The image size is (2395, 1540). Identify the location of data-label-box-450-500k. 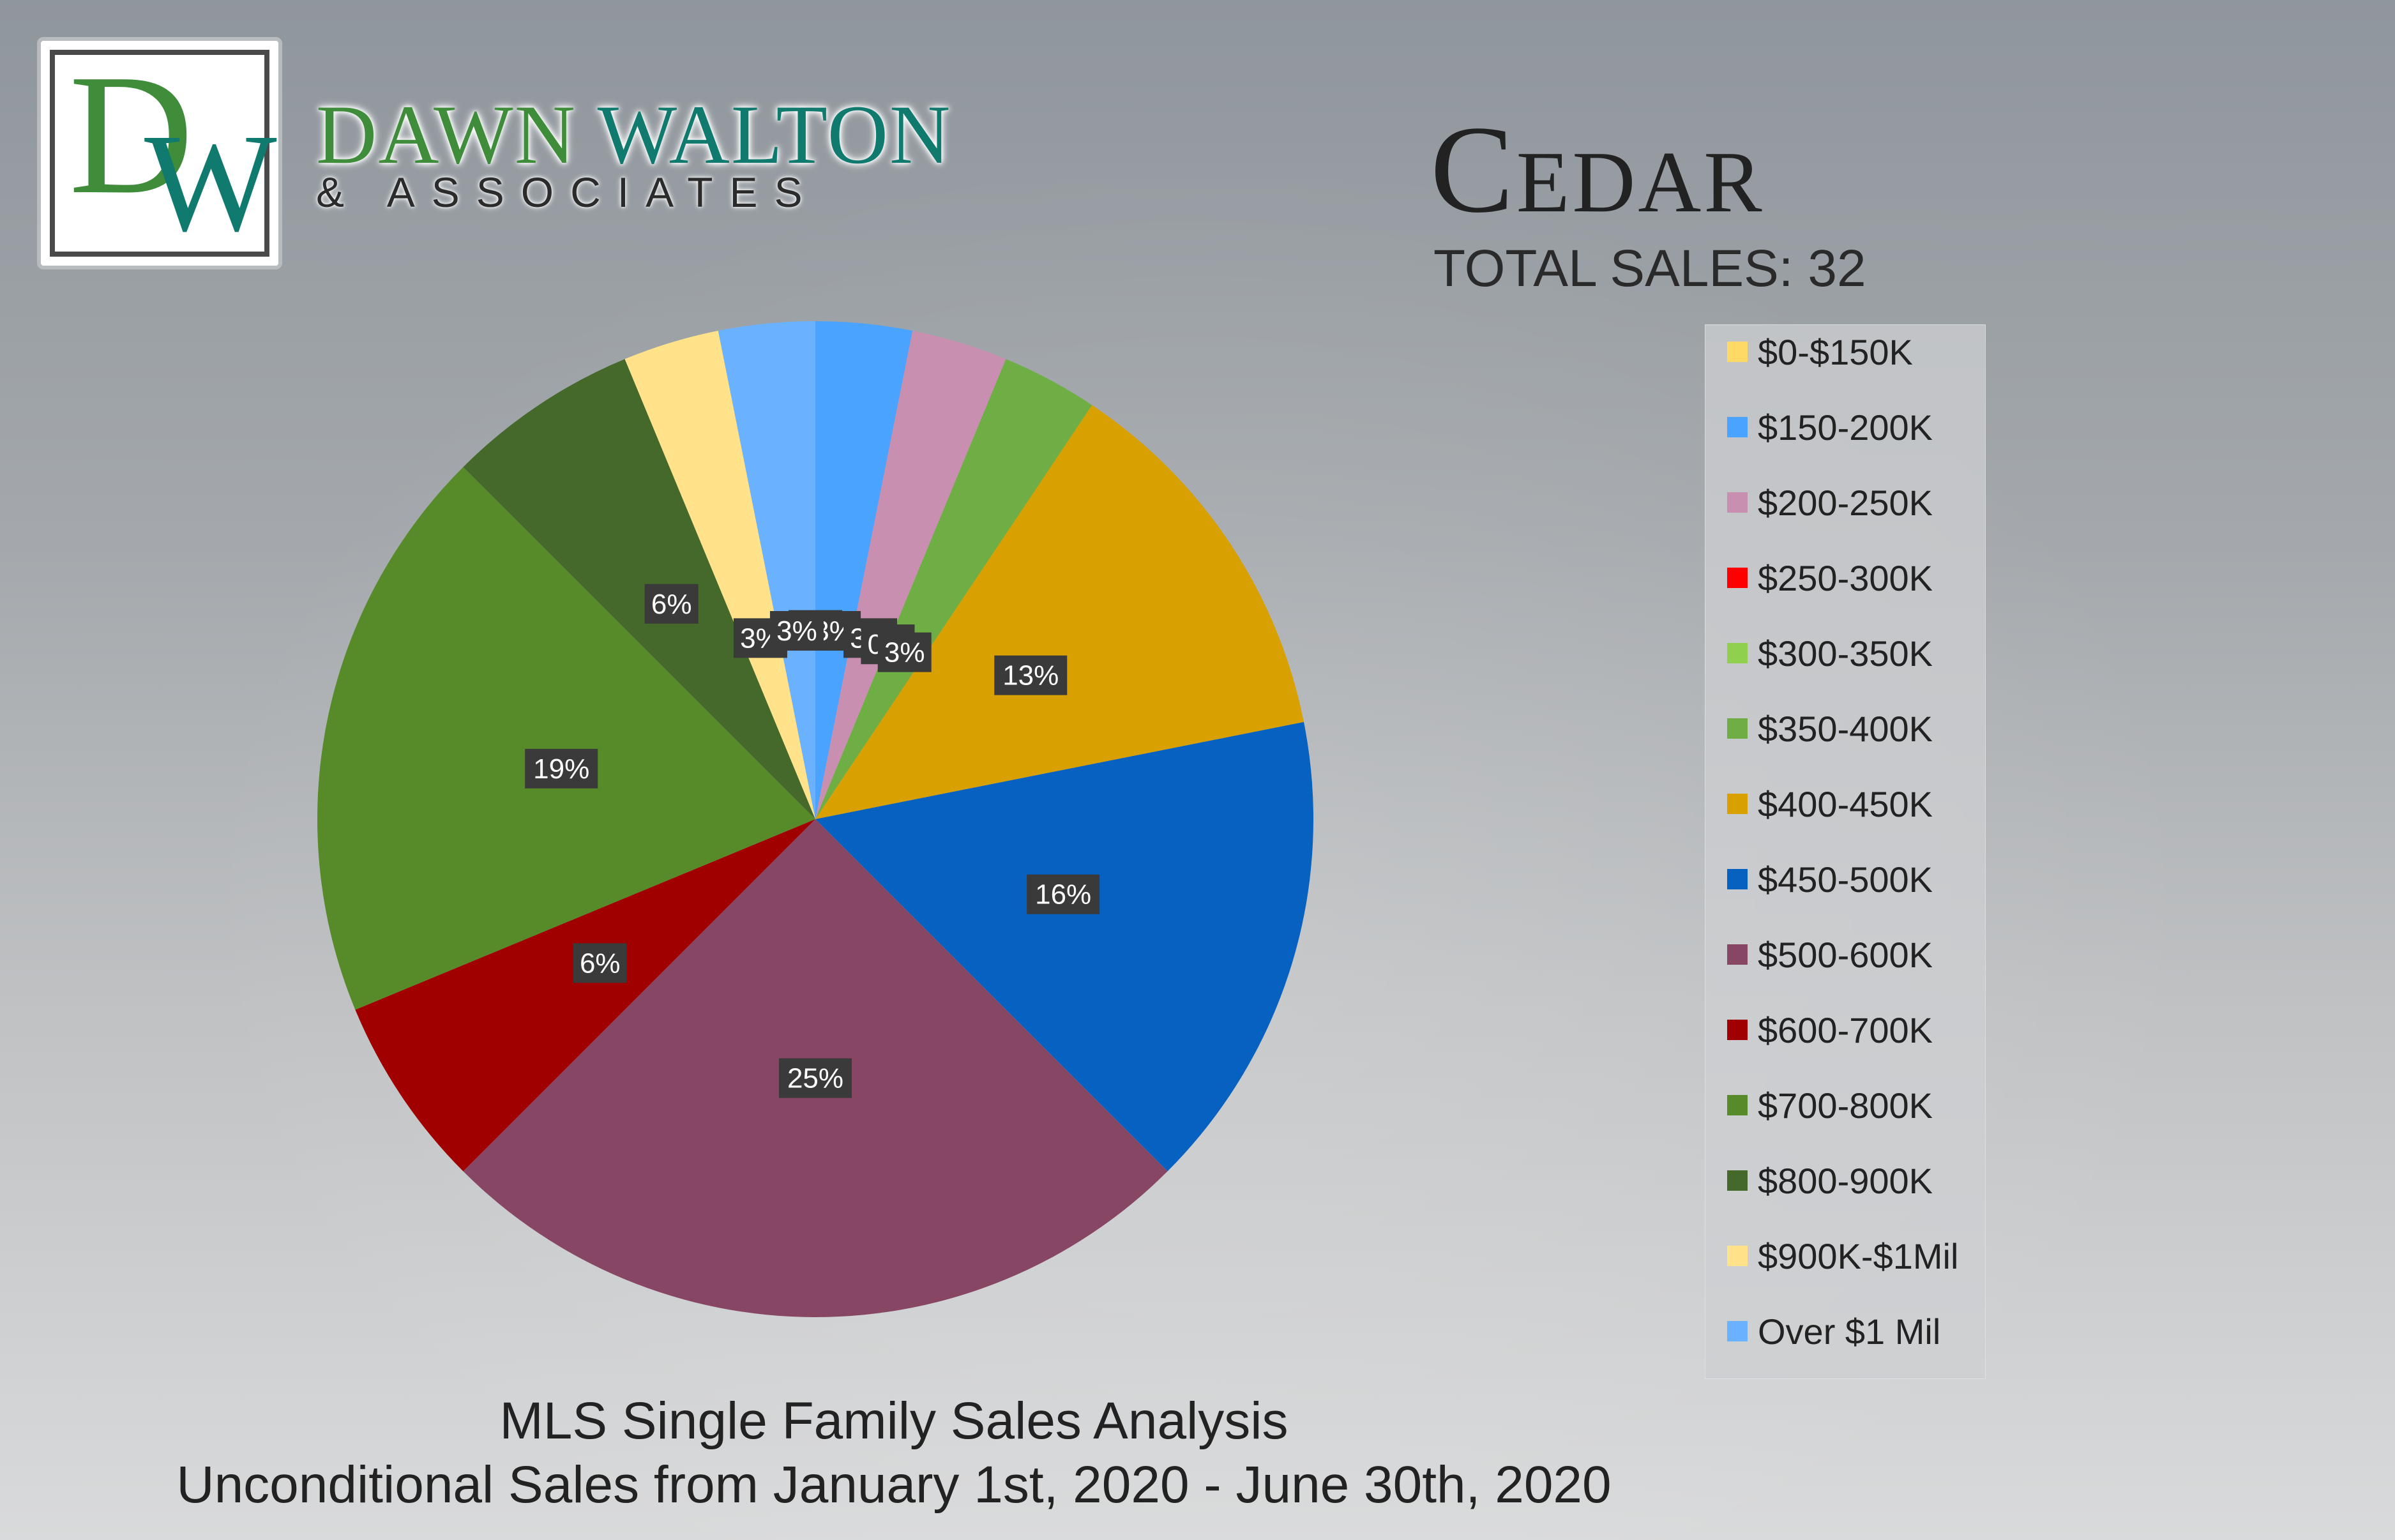
(1063, 894).